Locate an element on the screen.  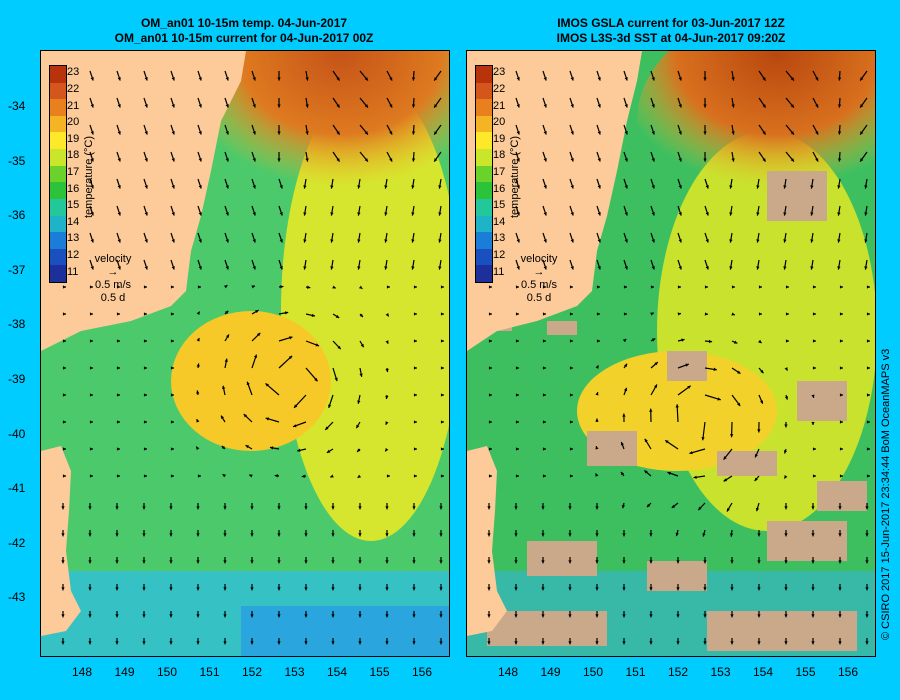
lat-tick-label: -35 is located at coordinates (17, 160).